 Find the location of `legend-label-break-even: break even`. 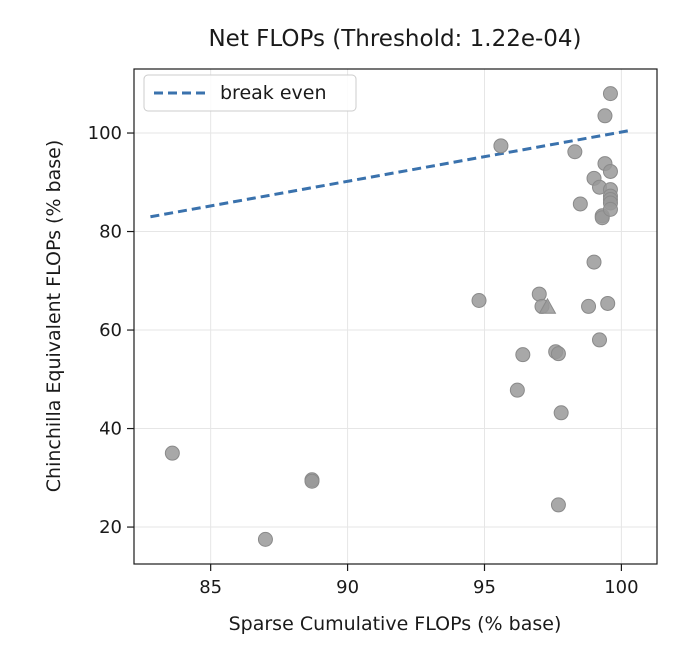

legend-label-break-even: break even is located at coordinates (273, 93).